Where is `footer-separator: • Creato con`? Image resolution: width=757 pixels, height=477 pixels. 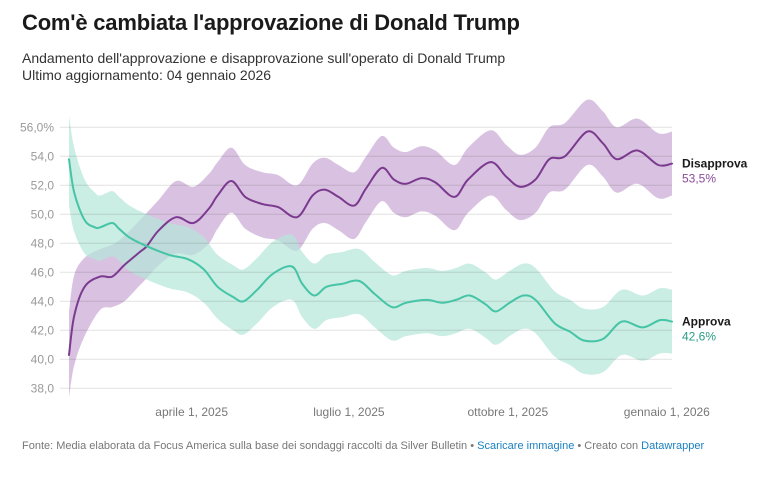 footer-separator: • Creato con is located at coordinates (608, 446).